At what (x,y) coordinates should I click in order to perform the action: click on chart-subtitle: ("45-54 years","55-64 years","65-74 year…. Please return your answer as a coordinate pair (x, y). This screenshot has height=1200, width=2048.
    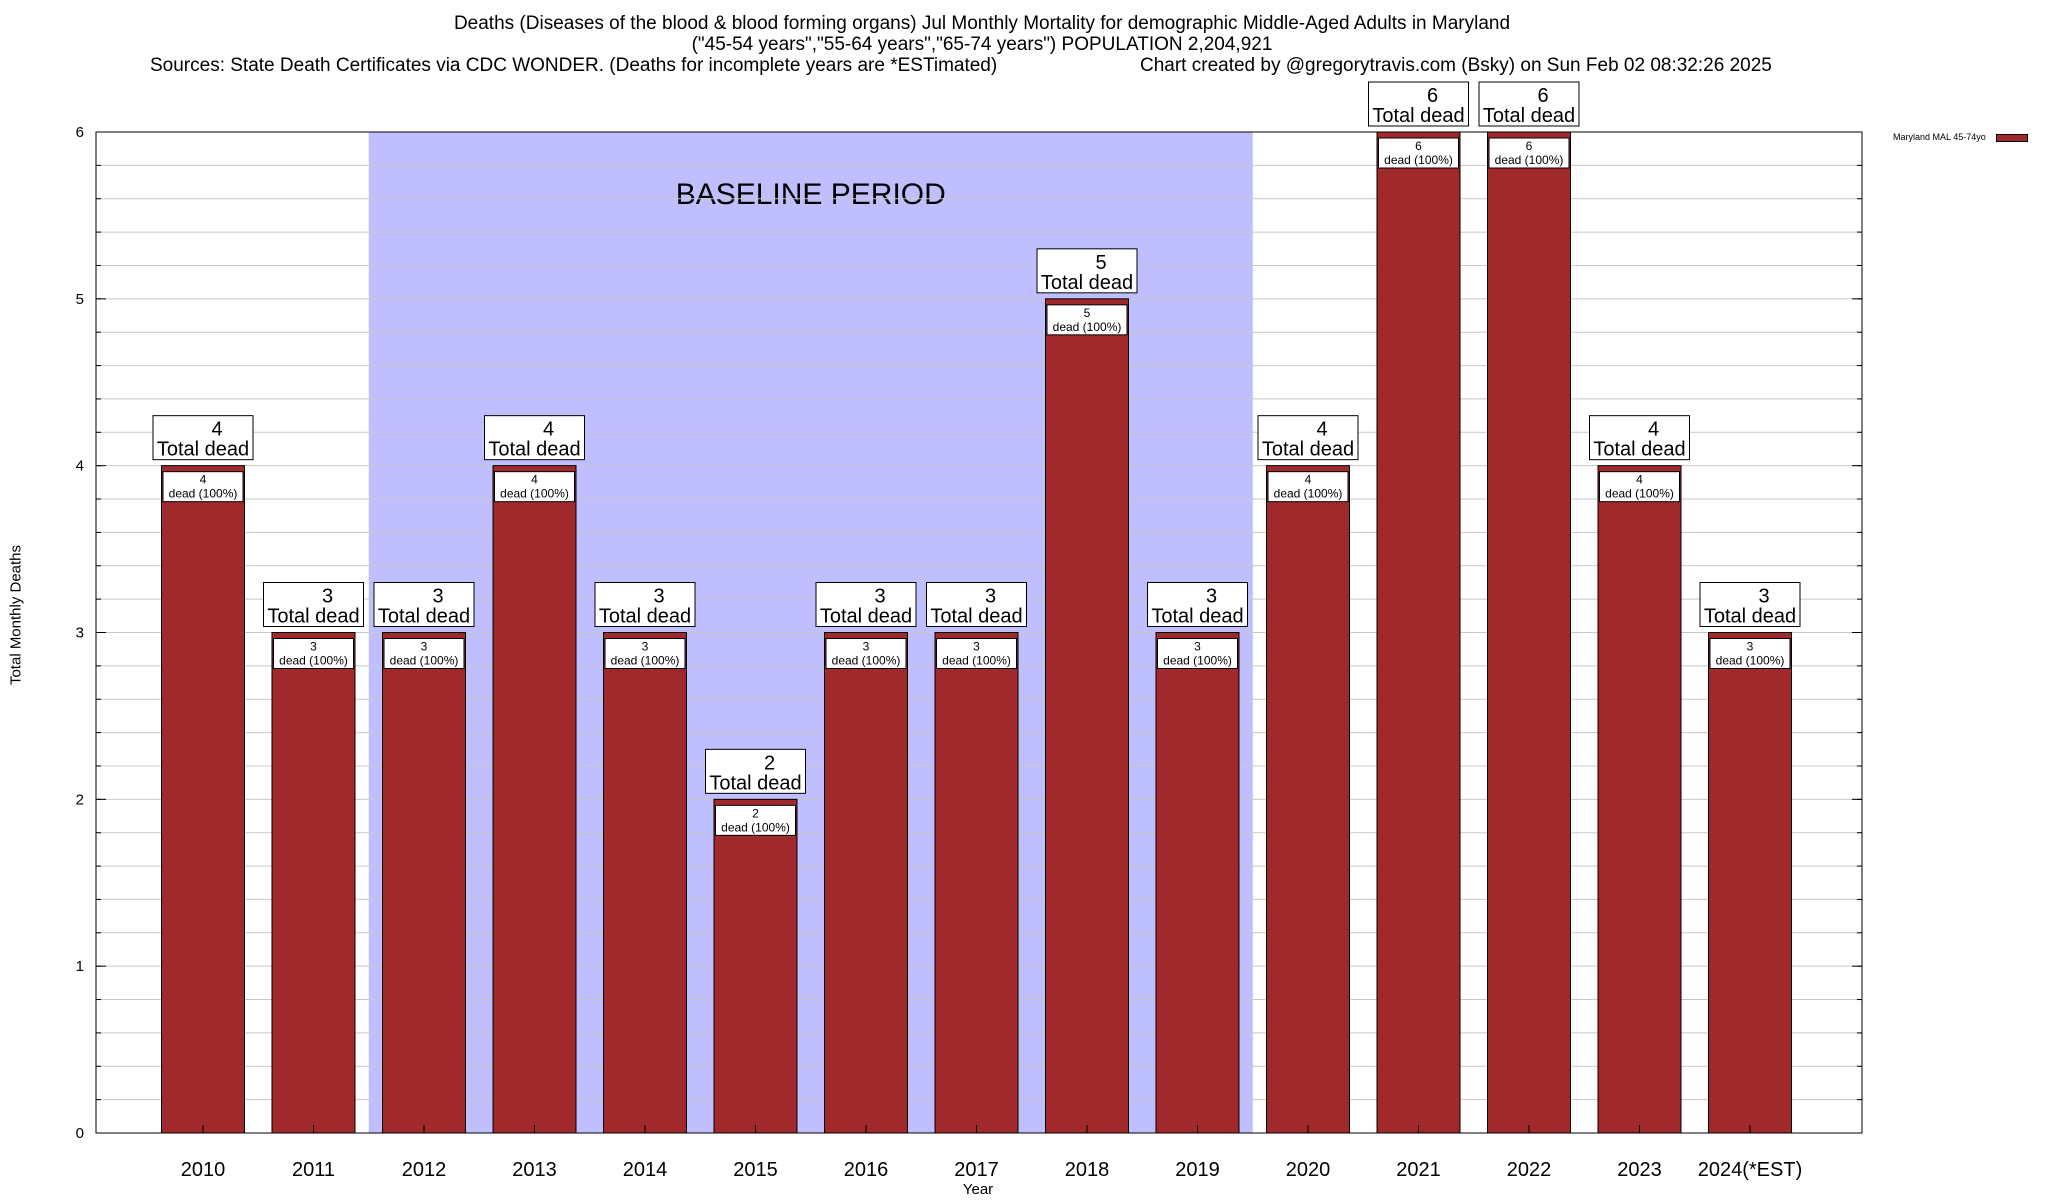
    Looking at the image, I should click on (982, 44).